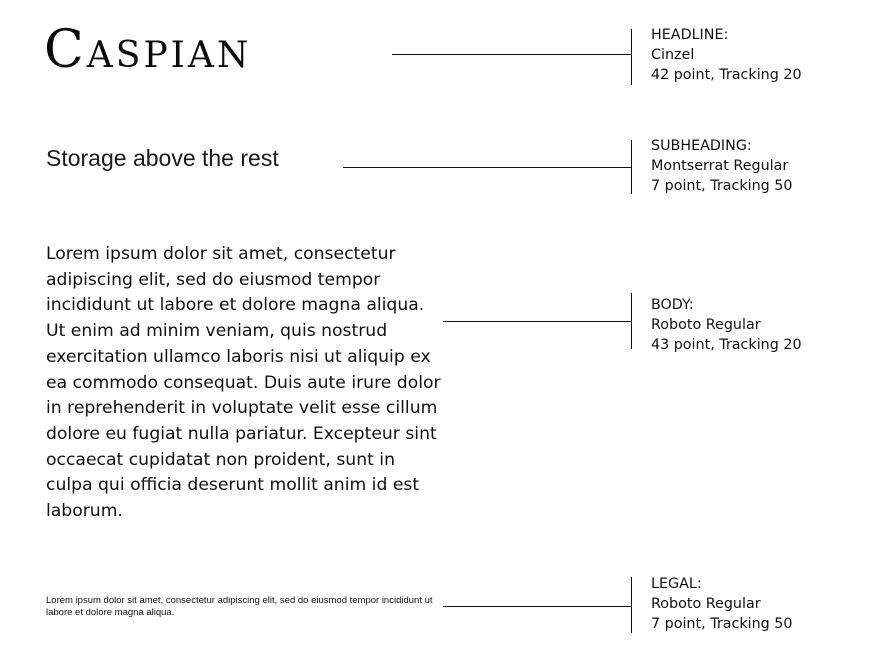 Image resolution: width=871 pixels, height=665 pixels. What do you see at coordinates (148, 50) in the screenshot?
I see `headline-sample: Caspian` at bounding box center [148, 50].